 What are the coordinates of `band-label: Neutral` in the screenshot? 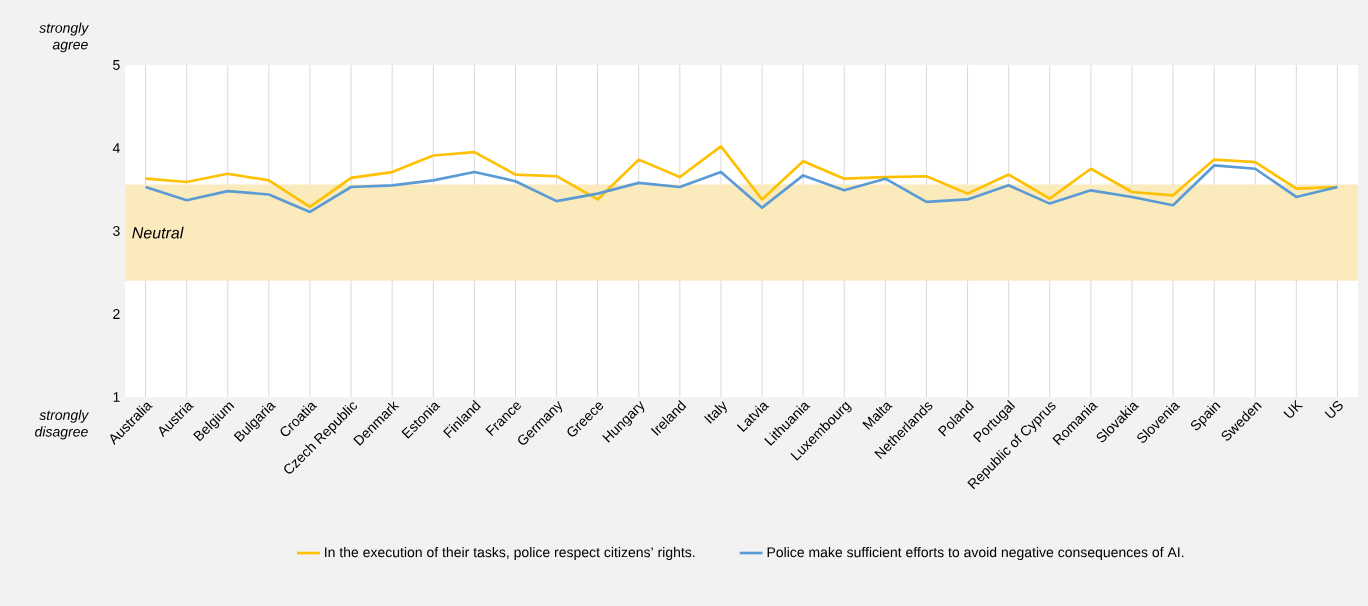 It's located at (158, 232).